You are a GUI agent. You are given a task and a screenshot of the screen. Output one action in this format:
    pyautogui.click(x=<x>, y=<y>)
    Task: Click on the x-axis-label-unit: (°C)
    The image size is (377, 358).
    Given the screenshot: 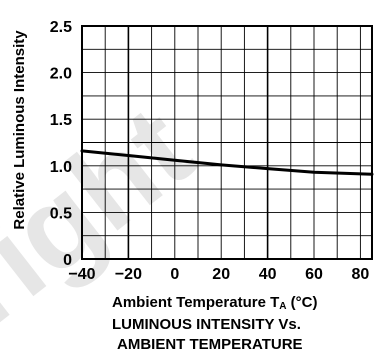 What is the action you would take?
    pyautogui.click(x=301, y=302)
    